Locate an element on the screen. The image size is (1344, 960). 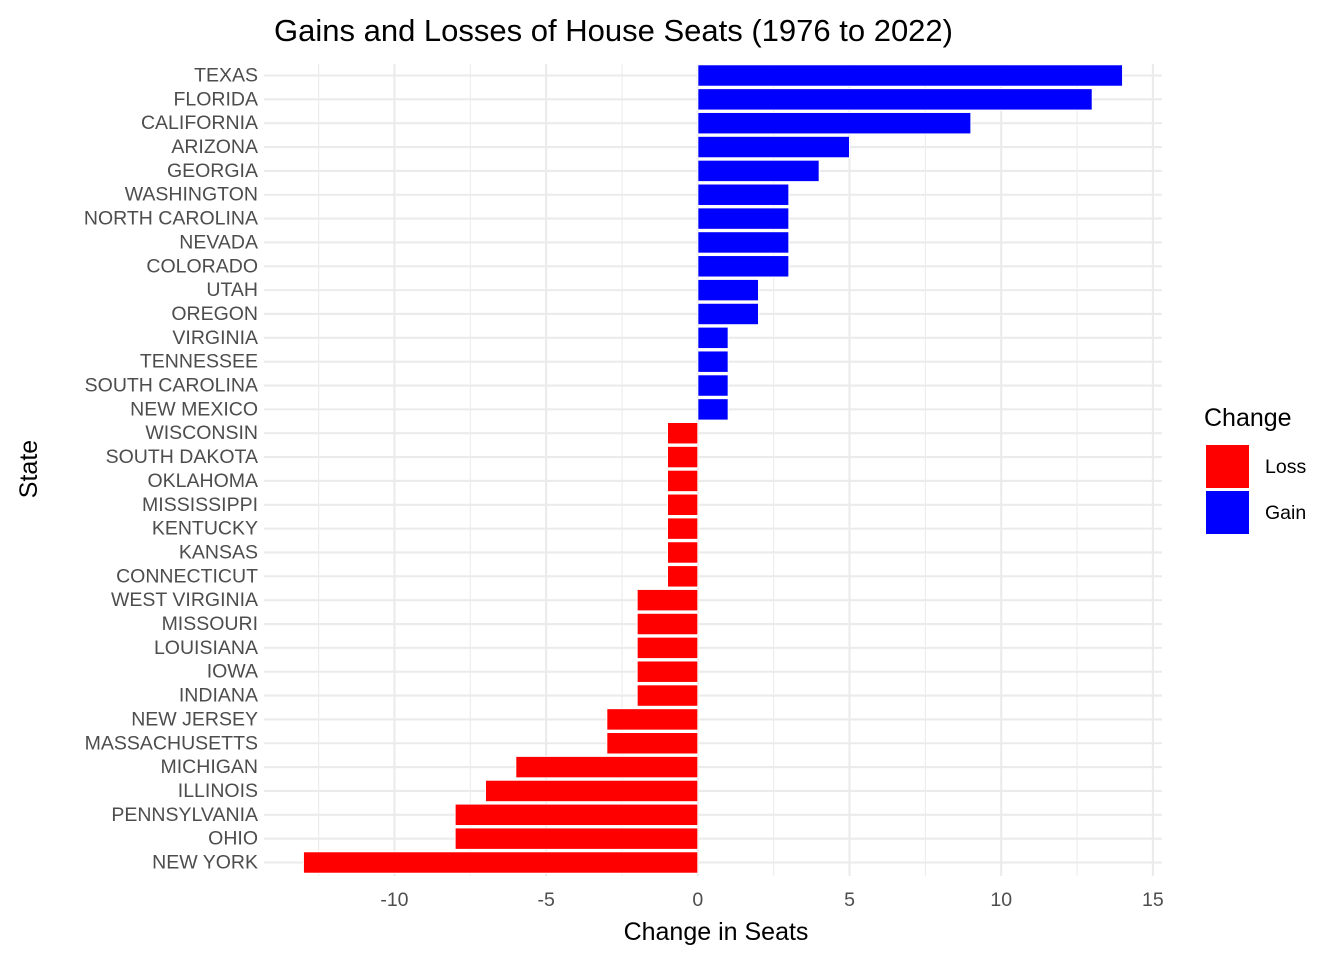
y-tick-label: WEST VIRGINIA is located at coordinates (184, 600).